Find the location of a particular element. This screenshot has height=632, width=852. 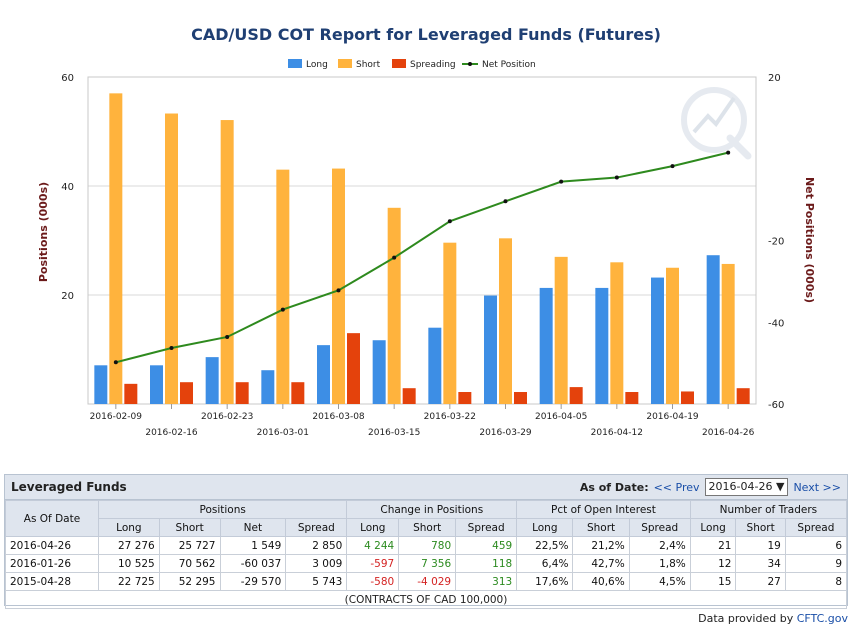

x-tick-label: 2016-02-16 is located at coordinates (171, 433).